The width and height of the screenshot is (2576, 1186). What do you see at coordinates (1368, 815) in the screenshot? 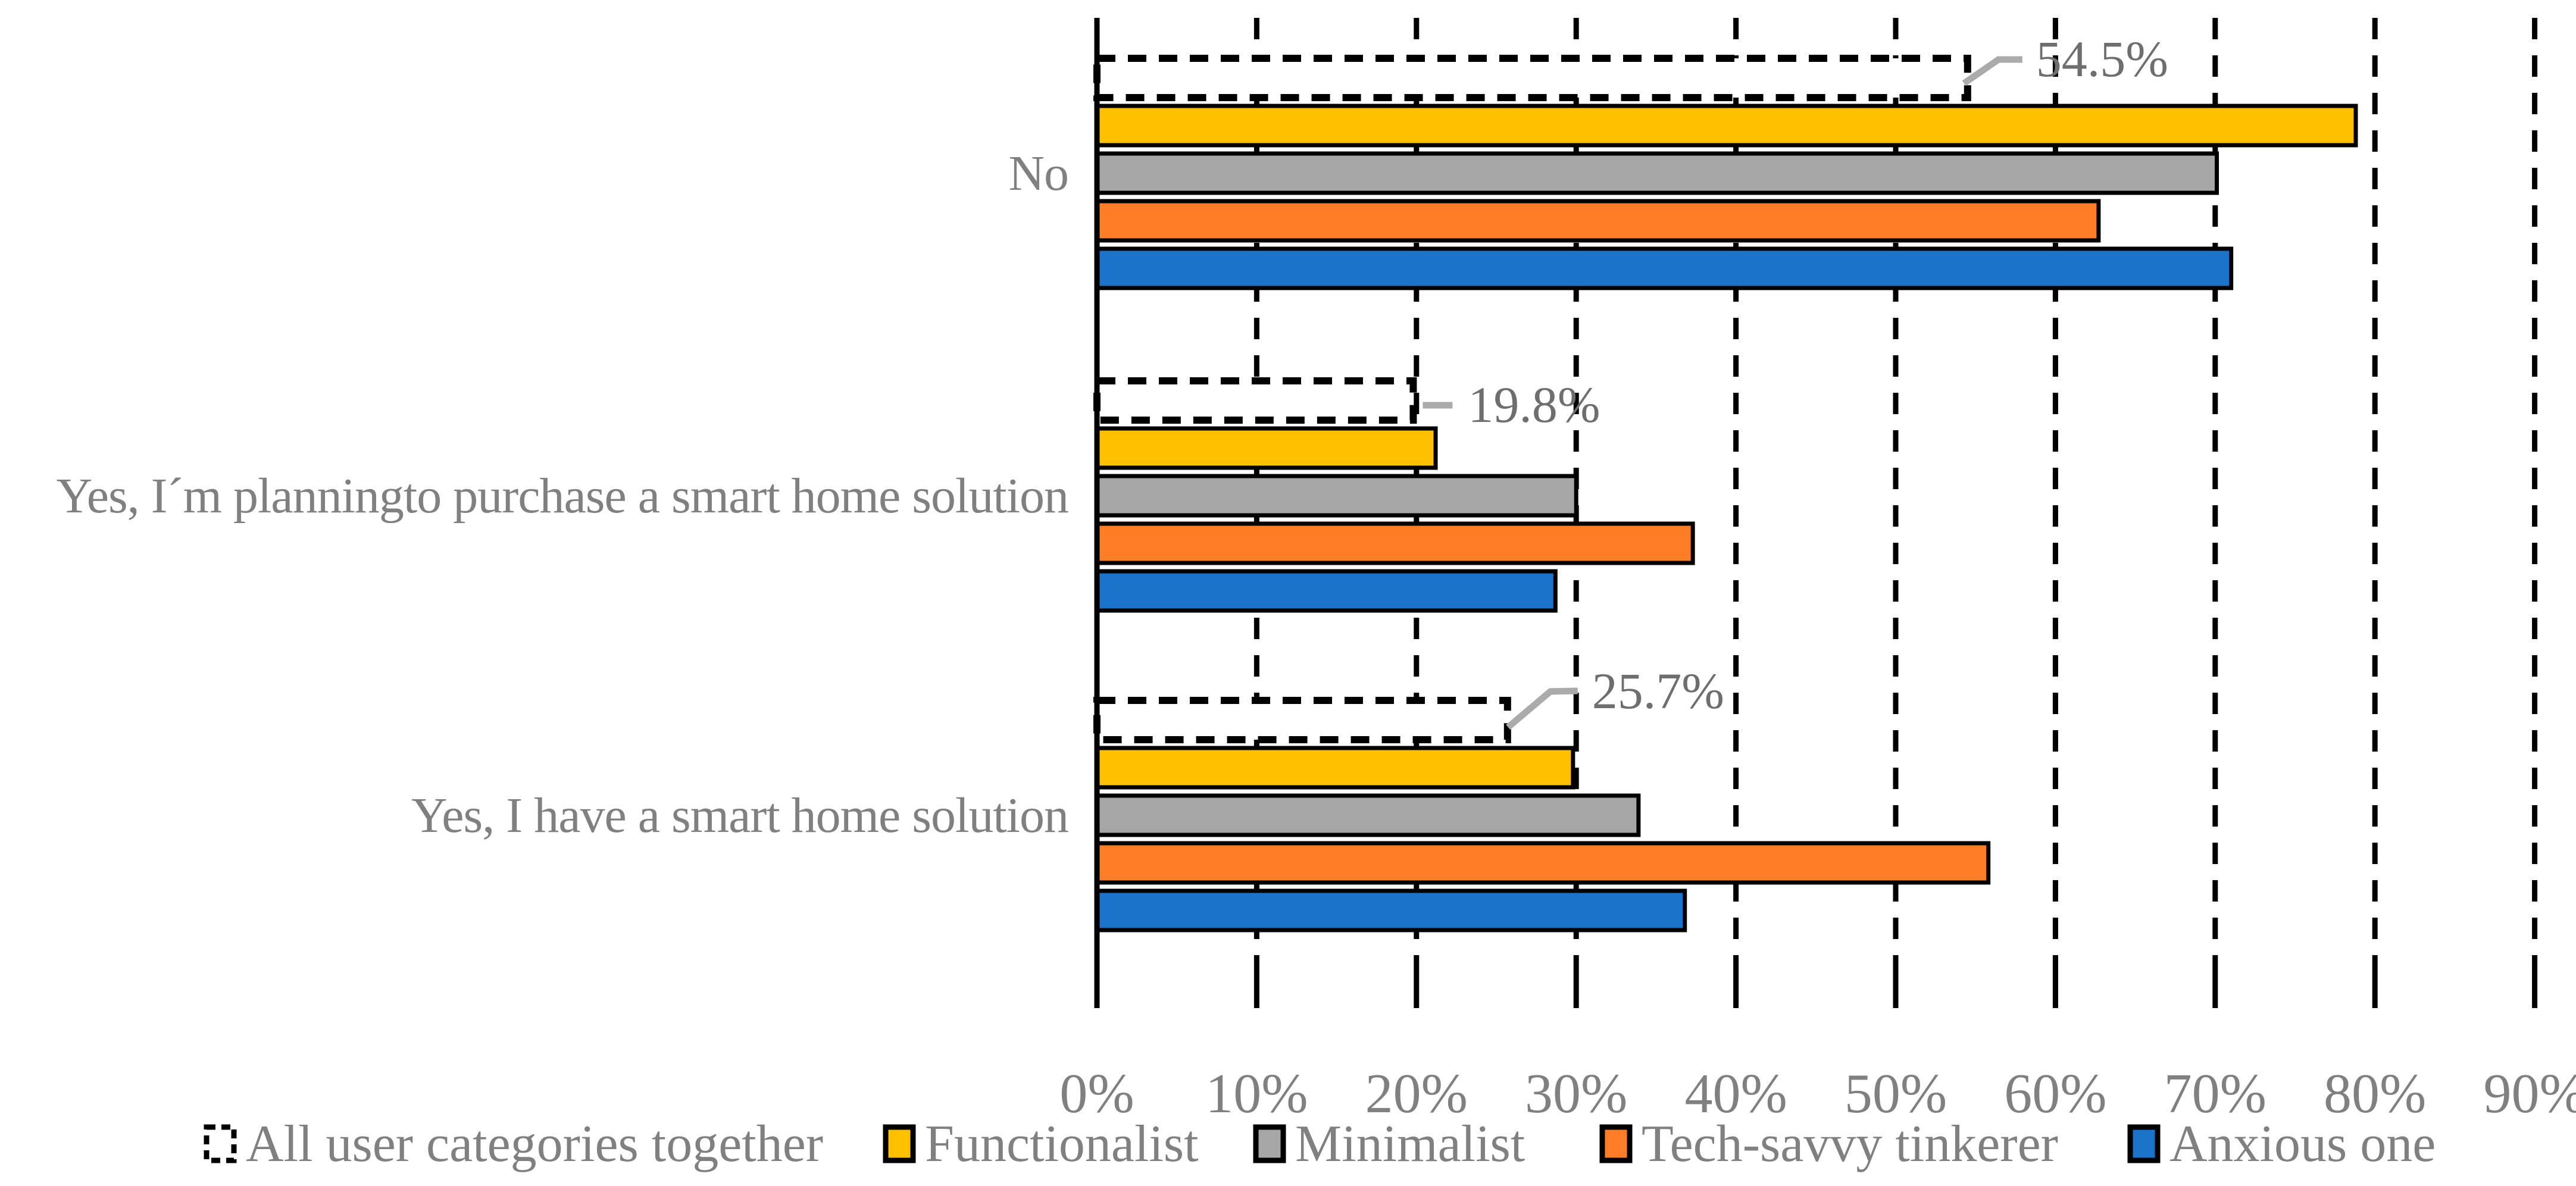
I see `bar-minimalist-cat2` at bounding box center [1368, 815].